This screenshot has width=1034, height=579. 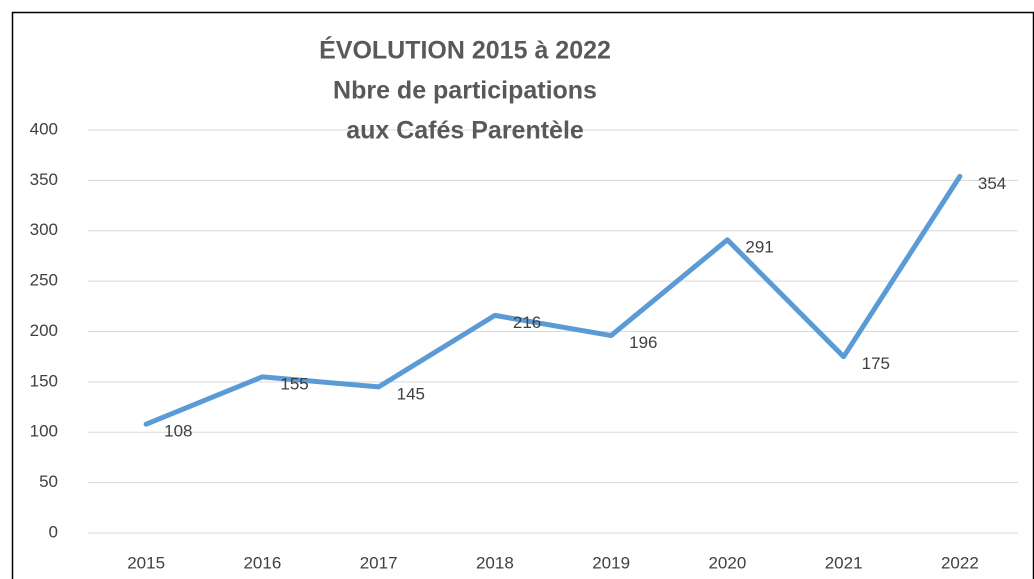 What do you see at coordinates (611, 562) in the screenshot?
I see `x-tick-label: 2019` at bounding box center [611, 562].